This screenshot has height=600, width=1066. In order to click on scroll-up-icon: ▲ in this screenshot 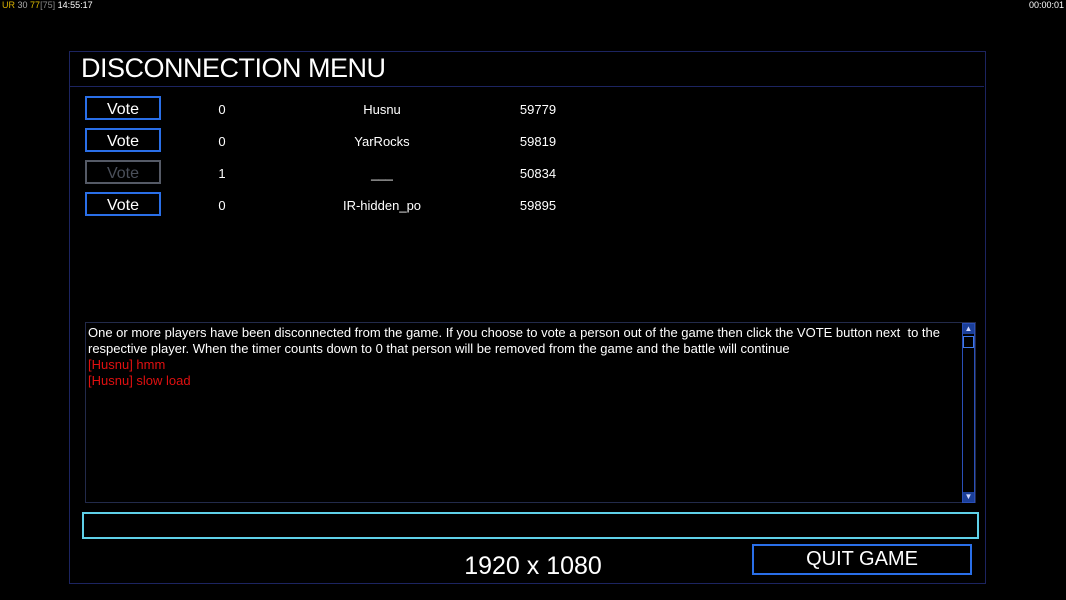, I will do `click(968, 329)`.